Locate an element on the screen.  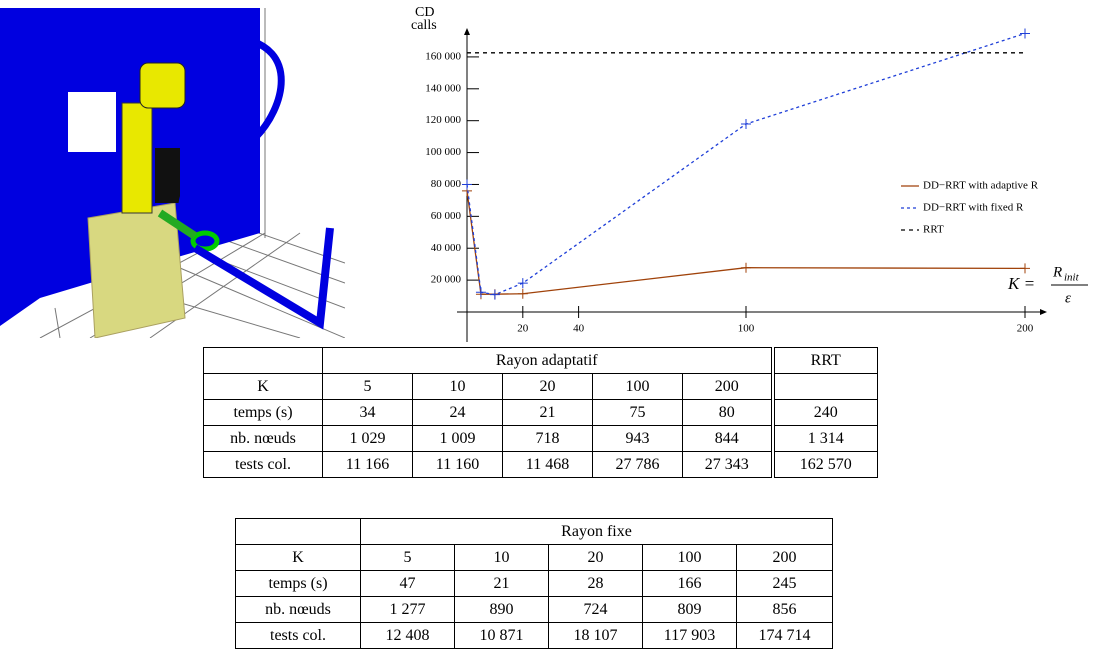
robot-joint is located at coordinates (167, 175).